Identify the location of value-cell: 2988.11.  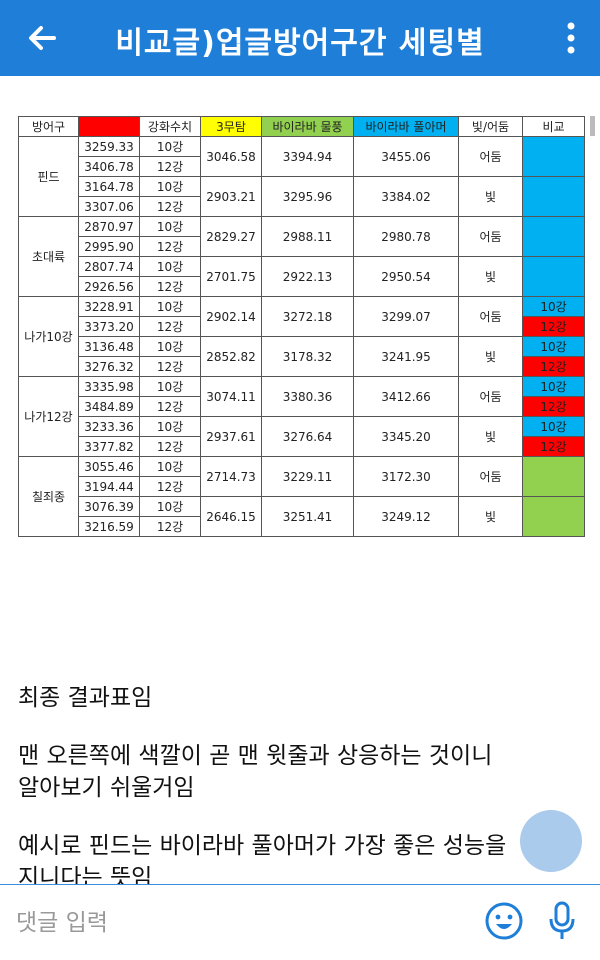
(307, 236).